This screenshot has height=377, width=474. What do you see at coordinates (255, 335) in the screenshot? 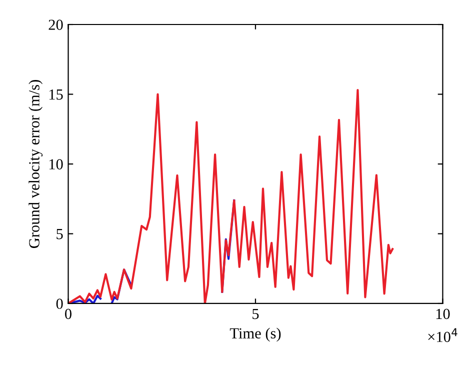
I see `x-axis-title: Time (s)` at bounding box center [255, 335].